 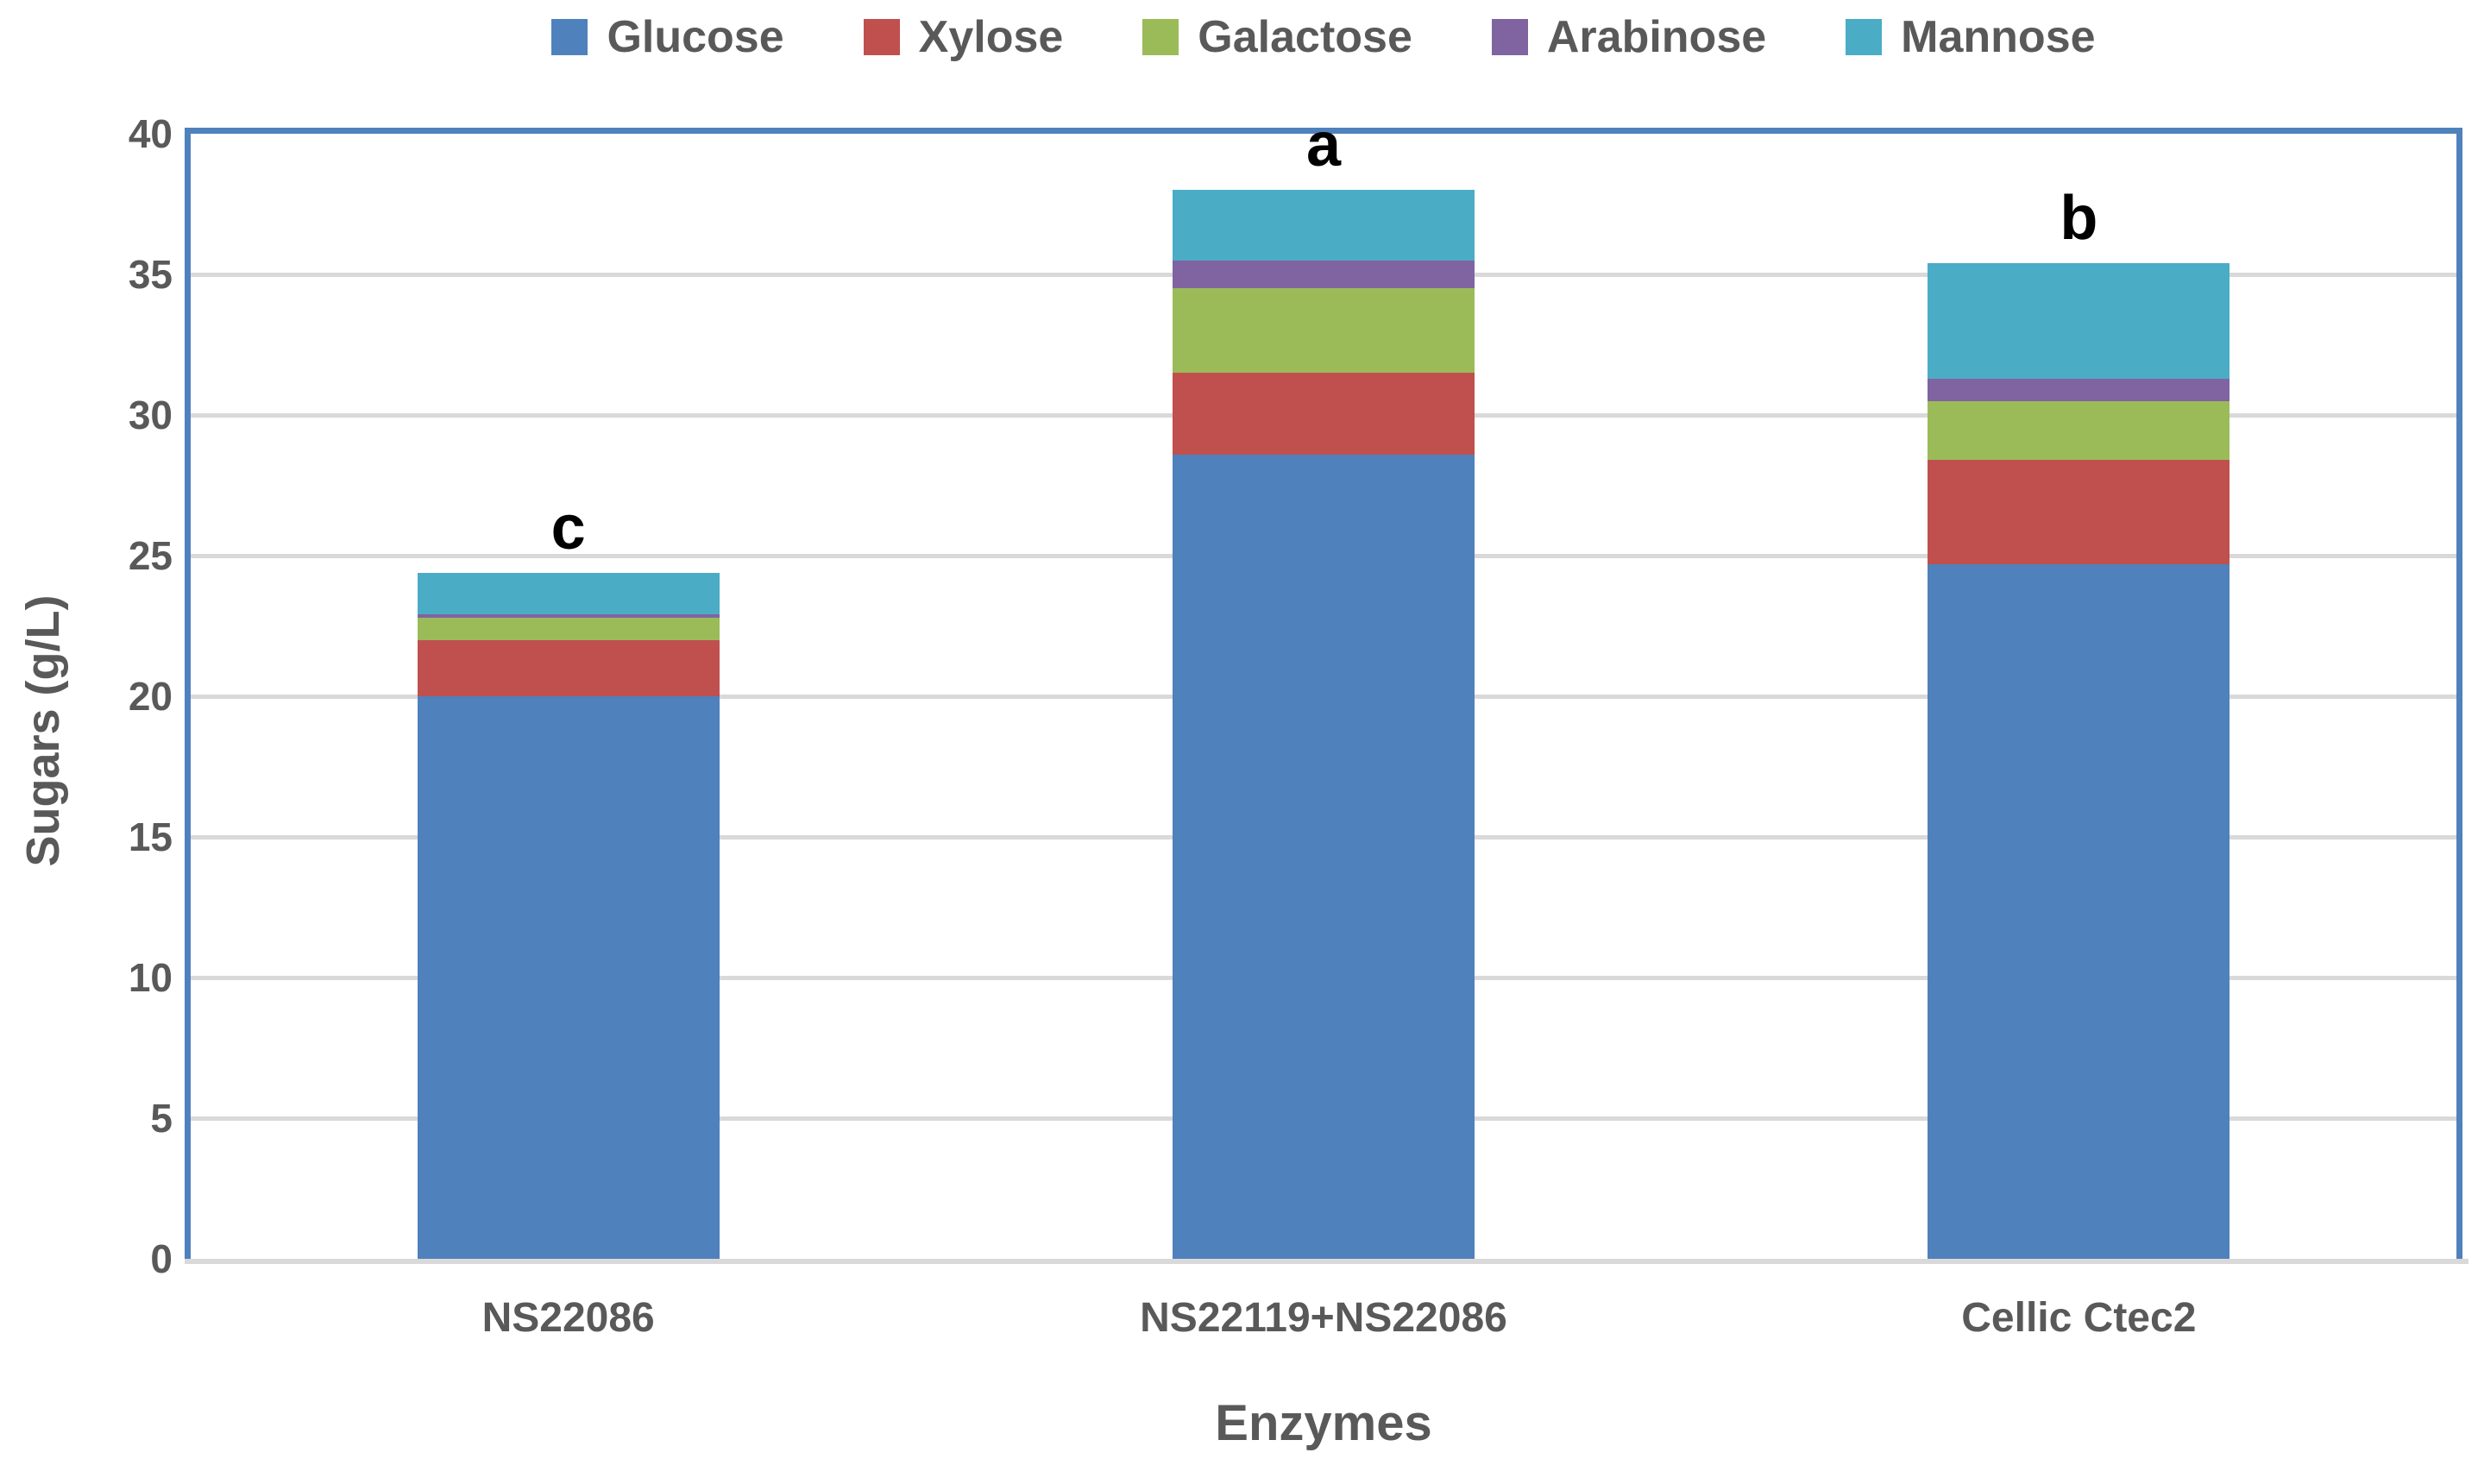 I want to click on significance-letter-b: b, so click(x=2079, y=218).